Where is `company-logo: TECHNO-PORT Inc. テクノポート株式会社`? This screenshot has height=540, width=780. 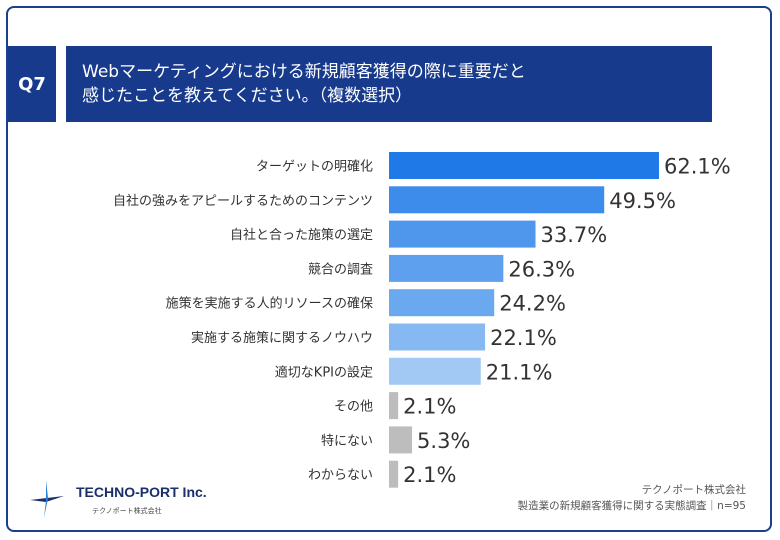 company-logo: TECHNO-PORT Inc. テクノポート株式会社 is located at coordinates (124, 500).